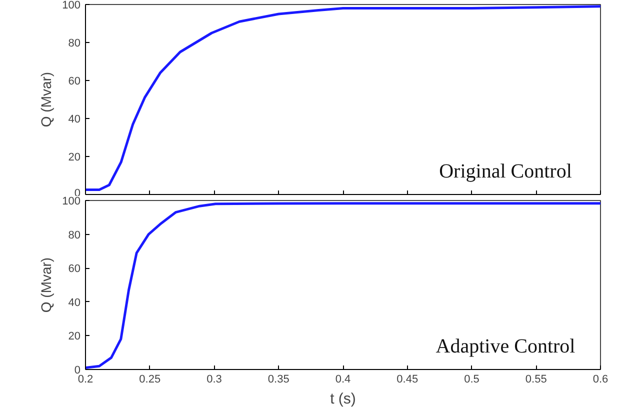 The image size is (621, 414). Describe the element at coordinates (505, 171) in the screenshot. I see `annotation: Original Control` at that location.